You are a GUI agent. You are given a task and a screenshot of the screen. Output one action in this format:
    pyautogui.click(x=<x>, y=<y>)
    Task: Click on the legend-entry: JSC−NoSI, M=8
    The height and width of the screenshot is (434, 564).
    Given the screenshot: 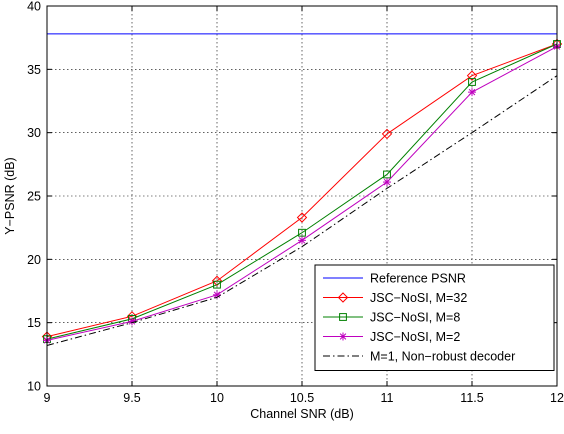 What is the action you would take?
    pyautogui.click(x=391, y=318)
    